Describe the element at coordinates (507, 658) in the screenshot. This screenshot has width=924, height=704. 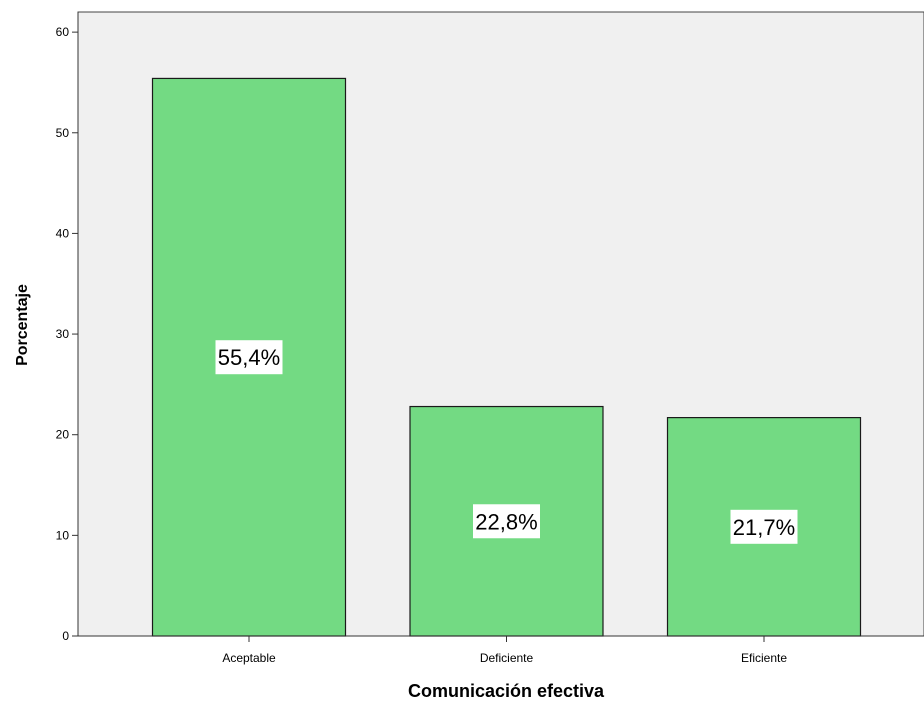
I see `x-tick-label: Deficiente` at that location.